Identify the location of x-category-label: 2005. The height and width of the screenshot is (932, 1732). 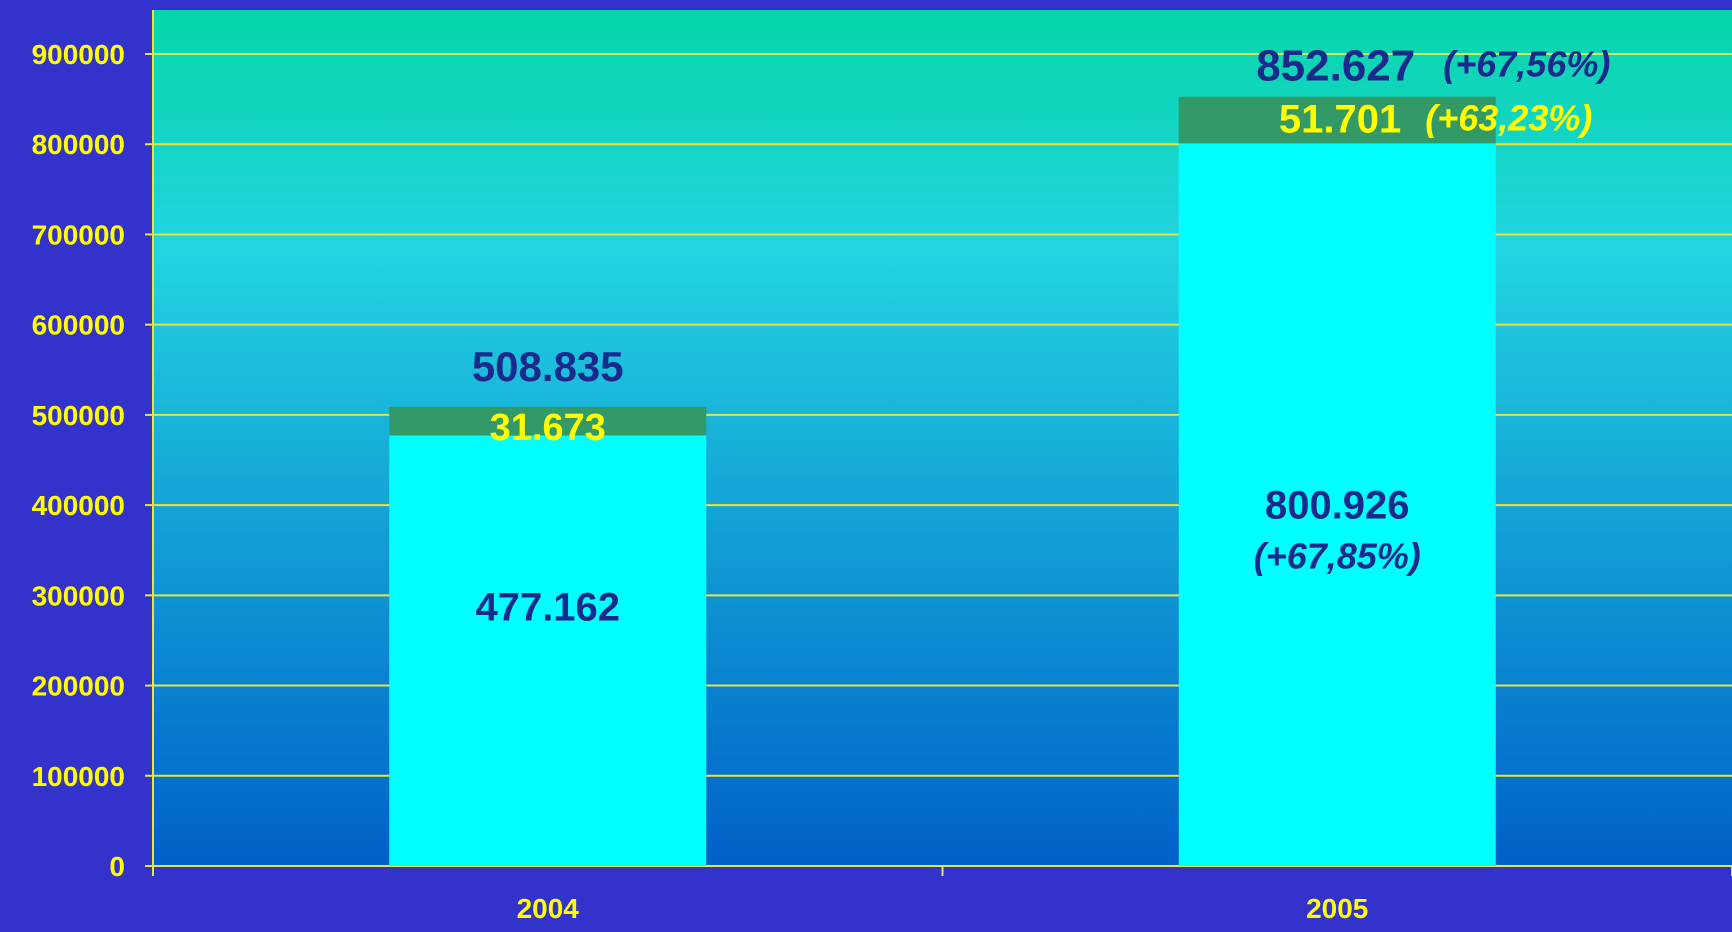
(1337, 908).